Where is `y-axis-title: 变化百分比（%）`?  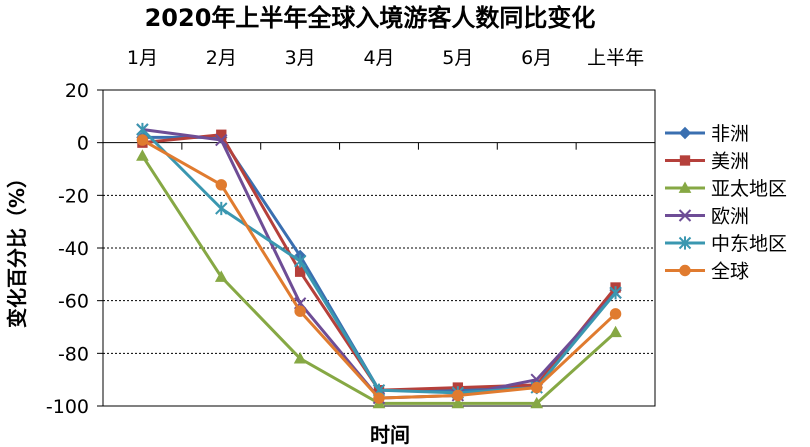 y-axis-title: 变化百分比（%） is located at coordinates (17, 248).